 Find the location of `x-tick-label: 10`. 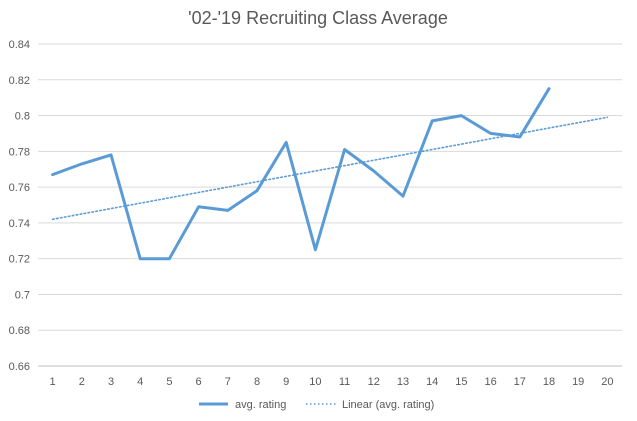

x-tick-label: 10 is located at coordinates (315, 382).